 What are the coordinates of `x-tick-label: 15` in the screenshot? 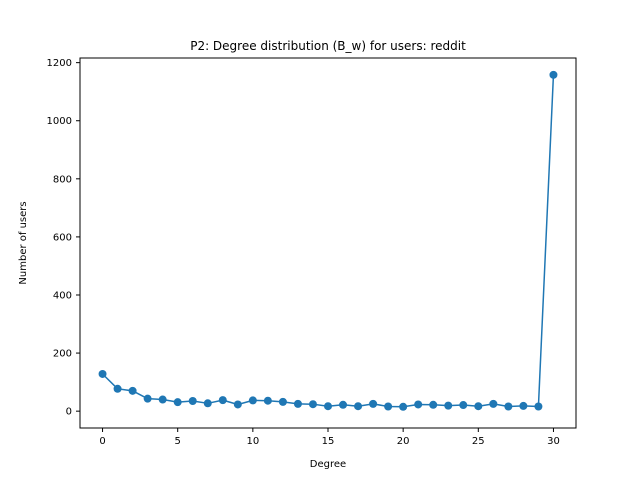 It's located at (328, 441).